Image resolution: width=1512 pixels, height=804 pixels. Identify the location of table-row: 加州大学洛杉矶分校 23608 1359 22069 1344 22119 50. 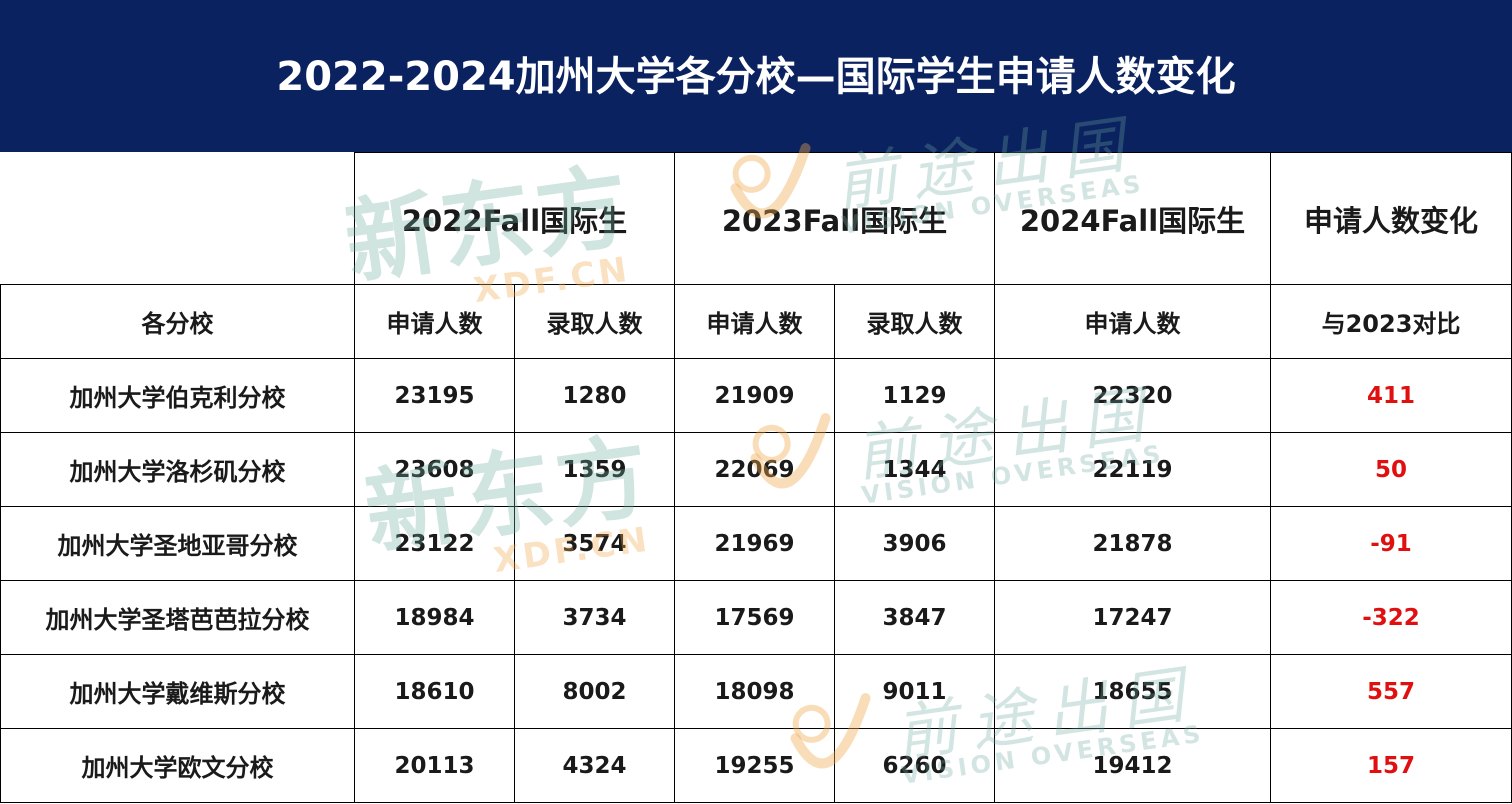
(756, 469).